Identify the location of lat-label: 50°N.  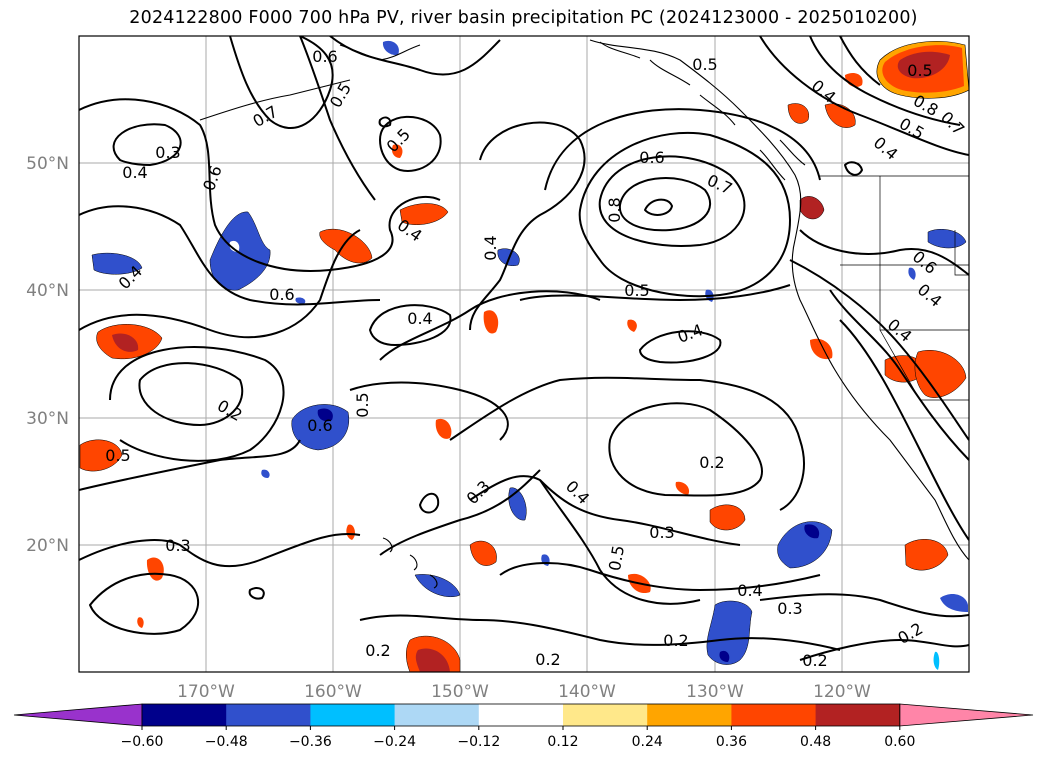
(47, 164).